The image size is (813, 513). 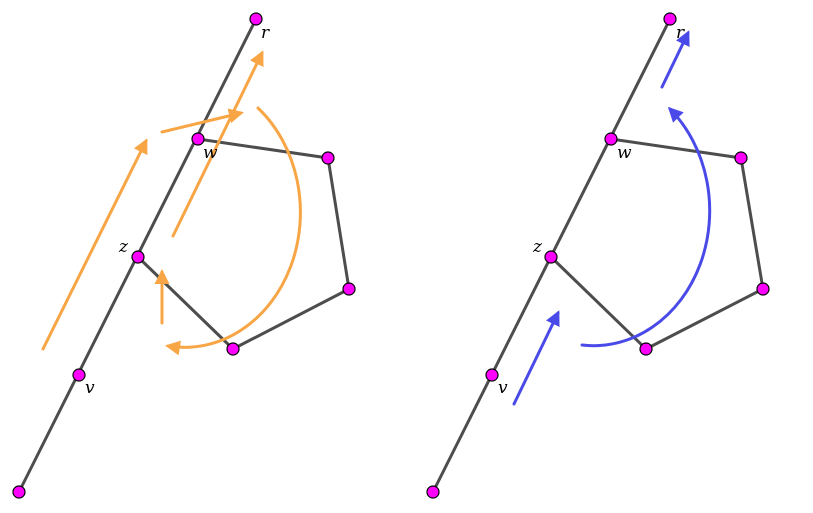 What do you see at coordinates (646, 349) in the screenshot?
I see `right-vertex-pent-bottom` at bounding box center [646, 349].